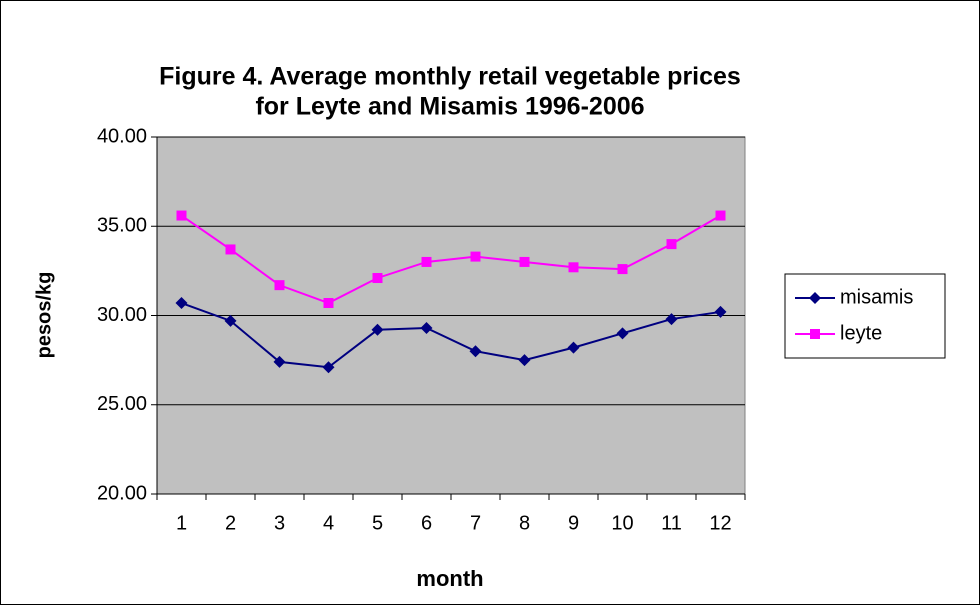 This screenshot has height=605, width=980. What do you see at coordinates (524, 523) in the screenshot?
I see `x-tick-label: 8` at bounding box center [524, 523].